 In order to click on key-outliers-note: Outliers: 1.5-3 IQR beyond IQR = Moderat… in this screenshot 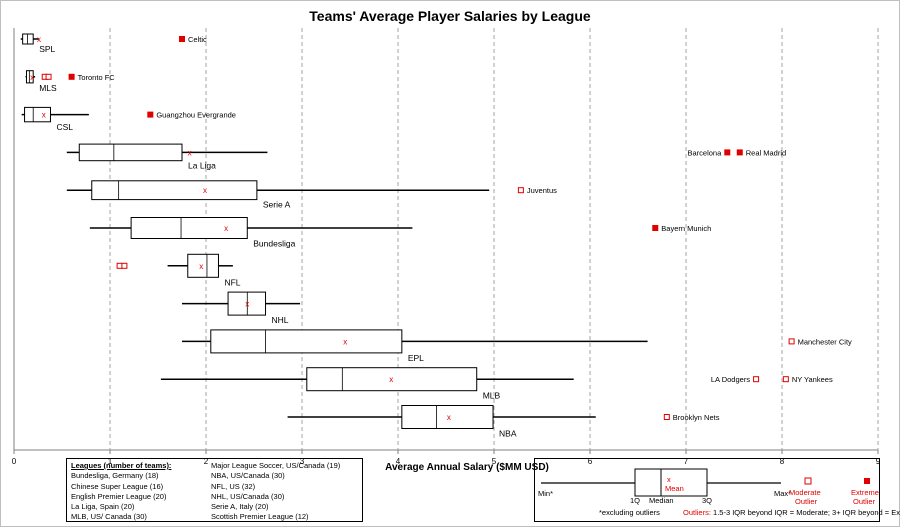, I will do `click(791, 512)`.